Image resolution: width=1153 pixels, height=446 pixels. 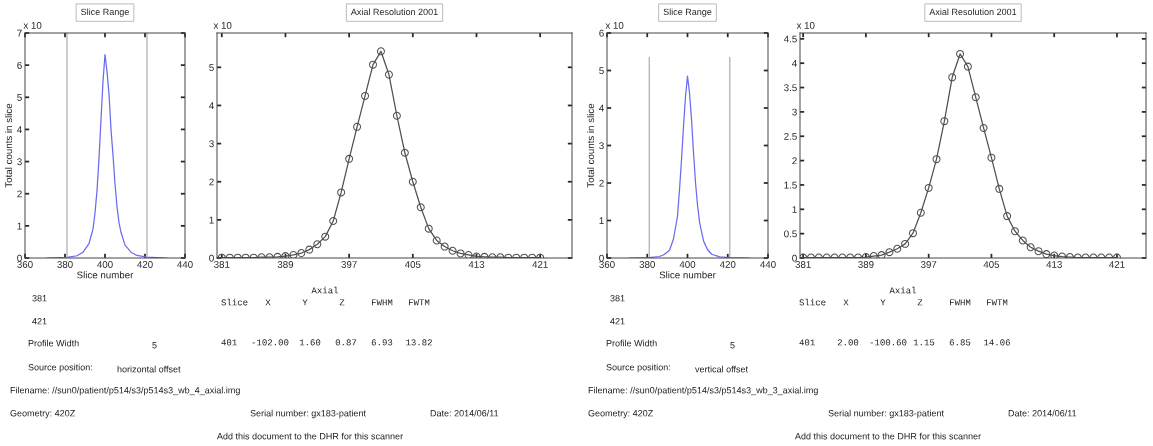 What do you see at coordinates (790, 185) in the screenshot?
I see `y-tick-label: 1.5` at bounding box center [790, 185].